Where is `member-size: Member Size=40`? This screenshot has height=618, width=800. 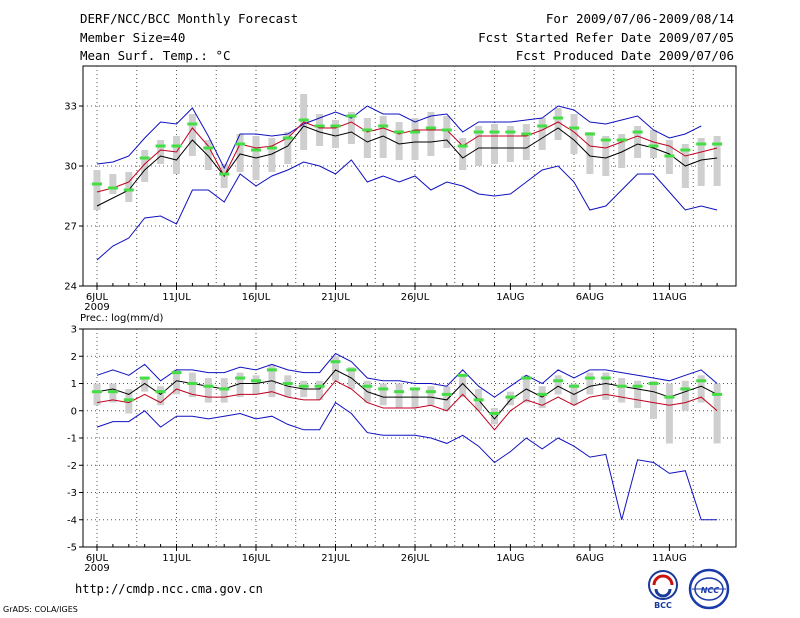 member-size: Member Size=40 is located at coordinates (133, 37).